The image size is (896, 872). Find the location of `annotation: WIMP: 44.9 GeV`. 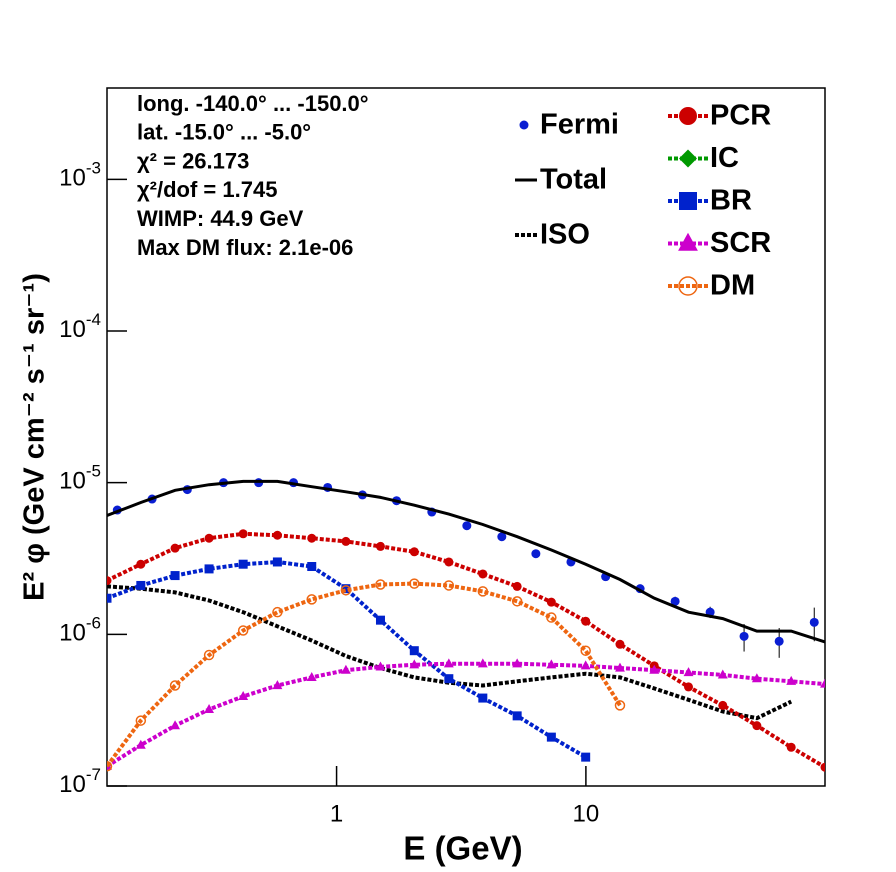

annotation: WIMP: 44.9 GeV is located at coordinates (220, 218).